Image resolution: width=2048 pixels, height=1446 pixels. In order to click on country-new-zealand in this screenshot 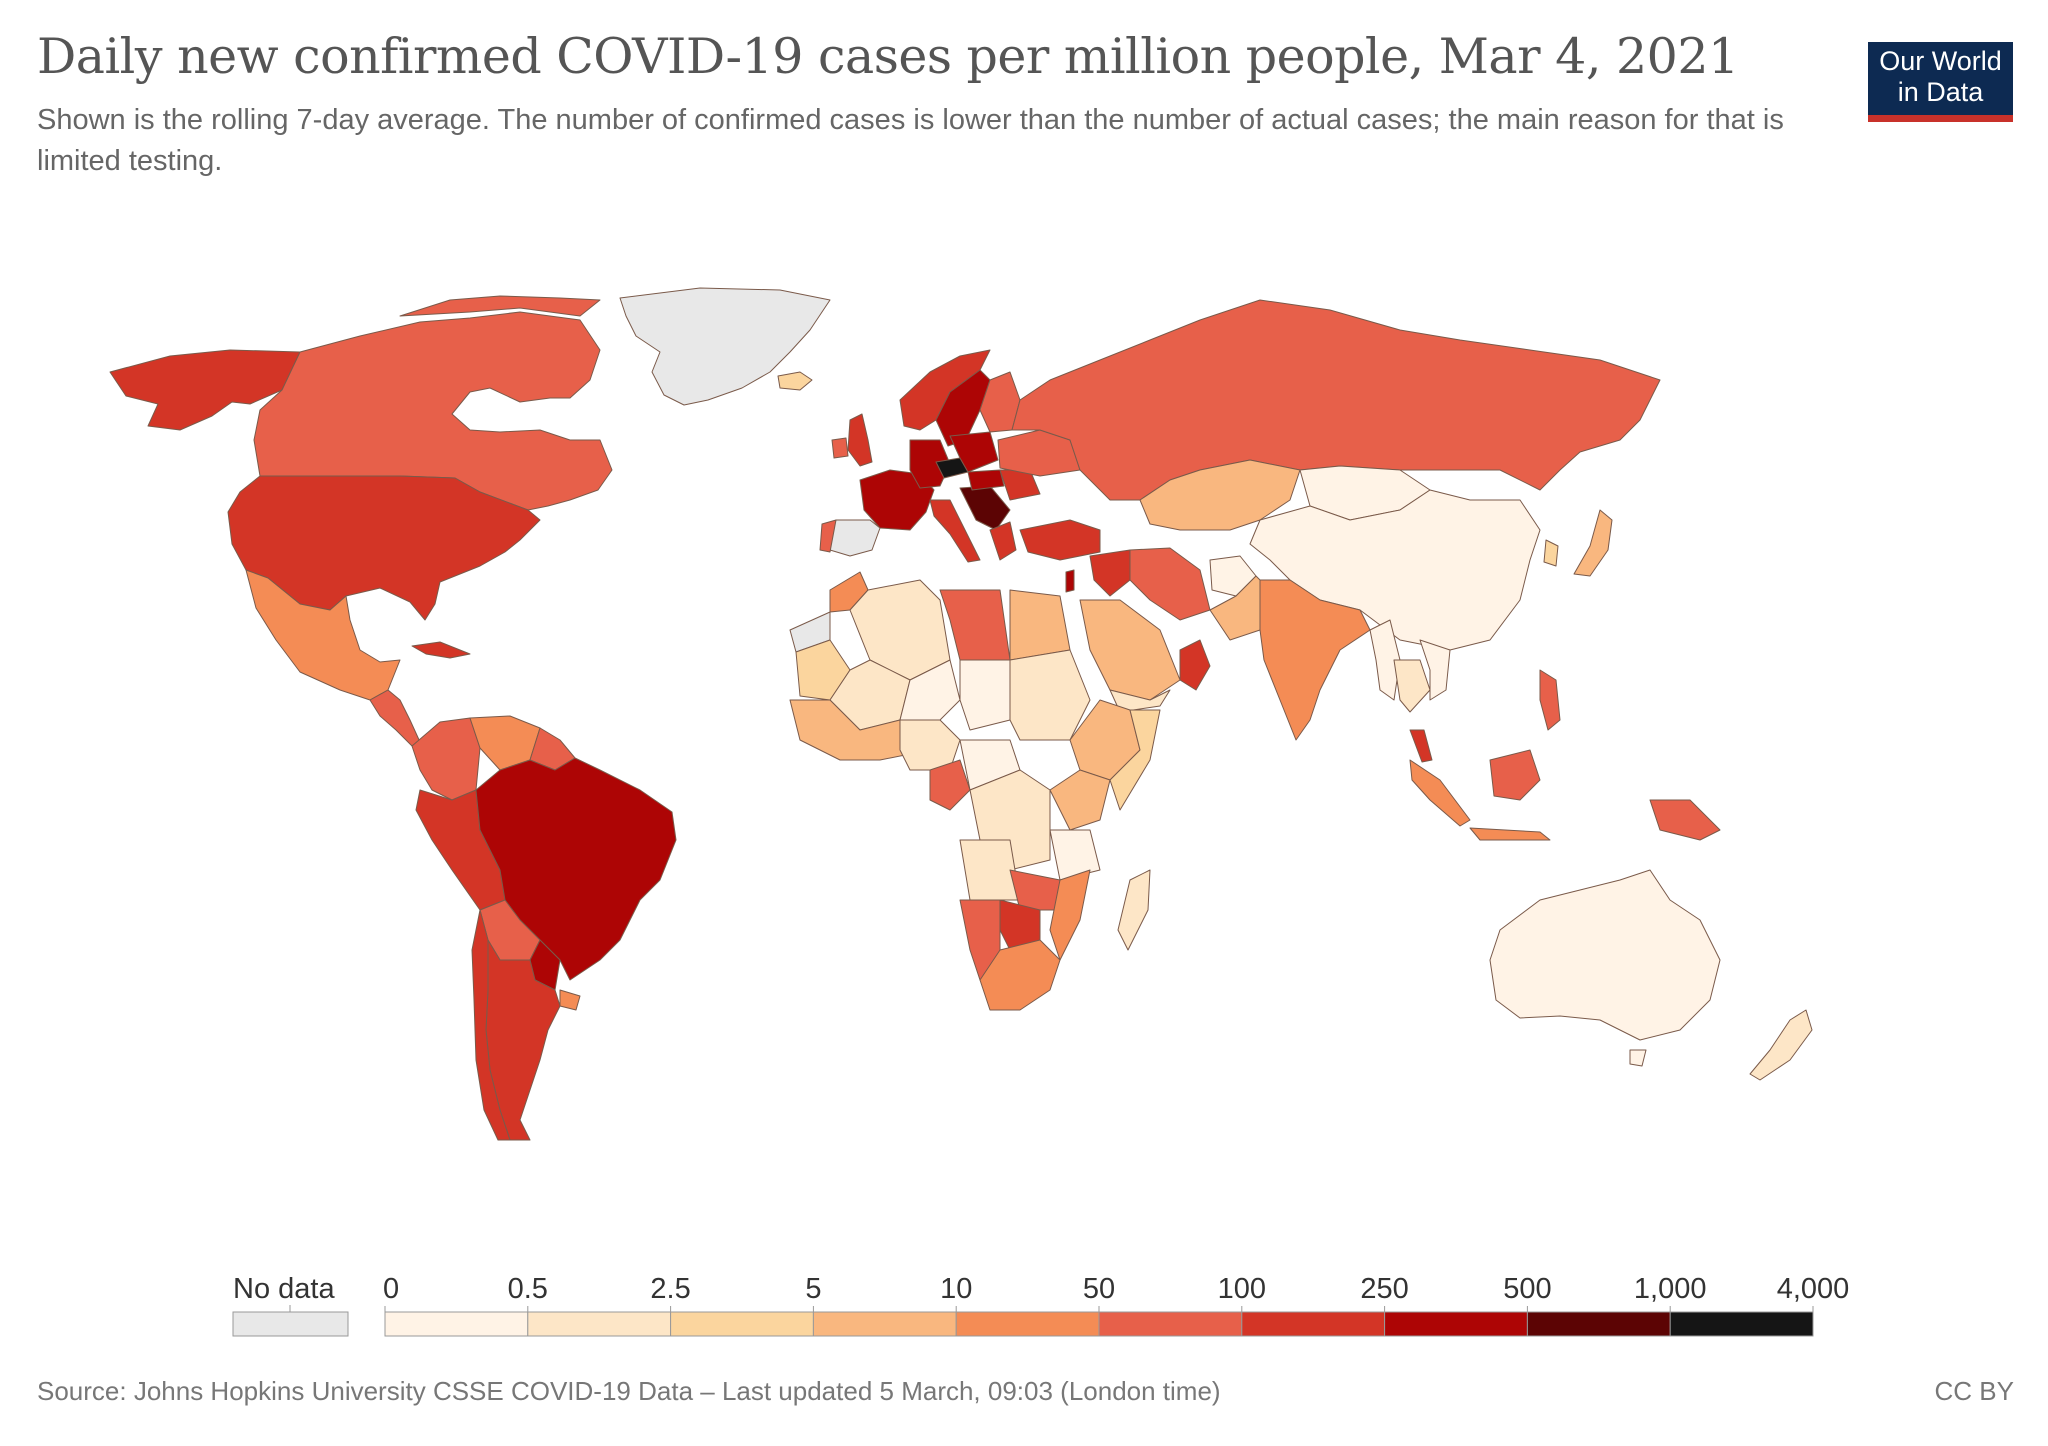, I will do `click(1781, 1045)`.